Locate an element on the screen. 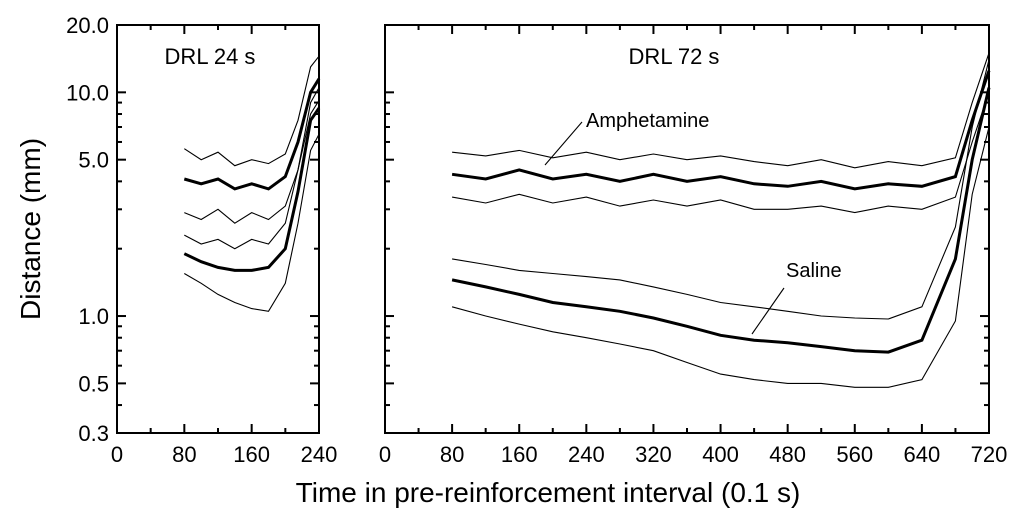 The image size is (1021, 514). y-tick-label: 10.0 is located at coordinates (87, 92).